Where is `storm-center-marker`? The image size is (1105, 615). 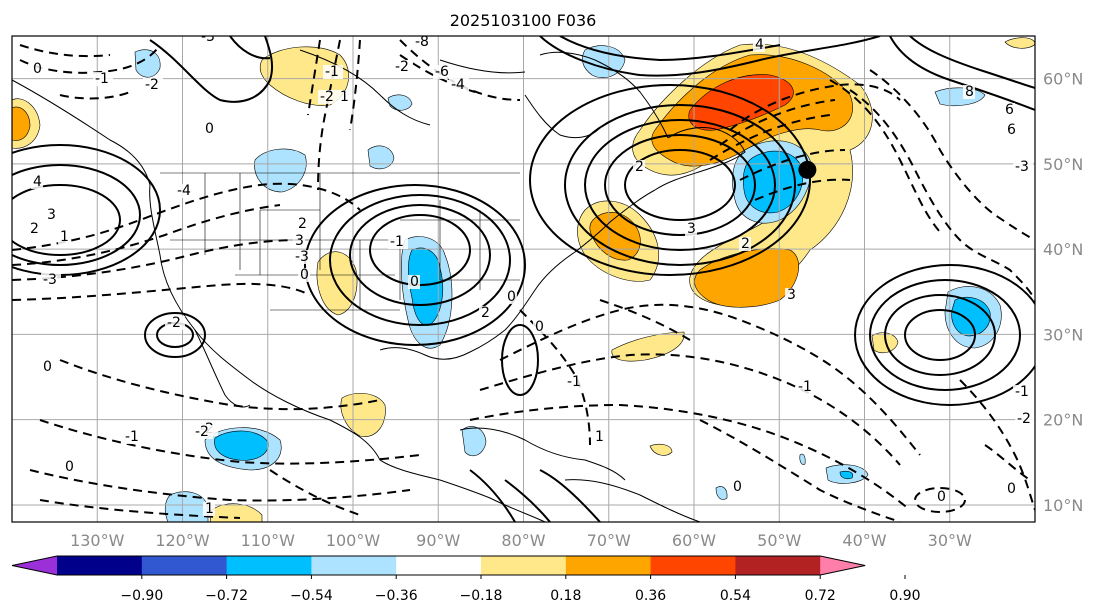
storm-center-marker is located at coordinates (807, 169).